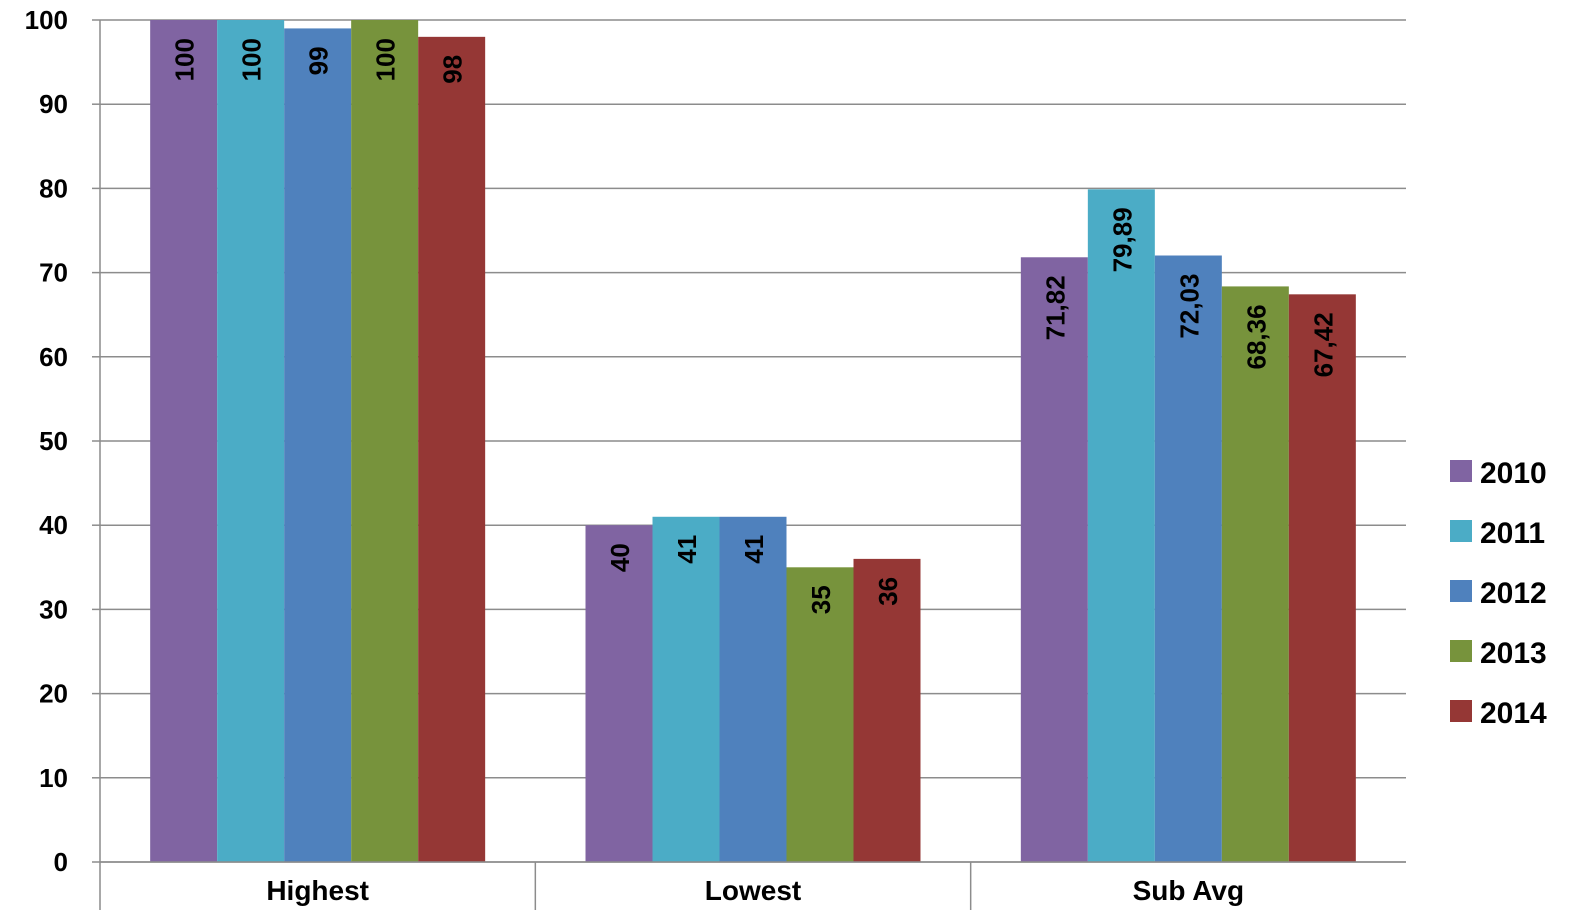 This screenshot has height=921, width=1587. What do you see at coordinates (1513, 713) in the screenshot?
I see `legend-entry: 2014` at bounding box center [1513, 713].